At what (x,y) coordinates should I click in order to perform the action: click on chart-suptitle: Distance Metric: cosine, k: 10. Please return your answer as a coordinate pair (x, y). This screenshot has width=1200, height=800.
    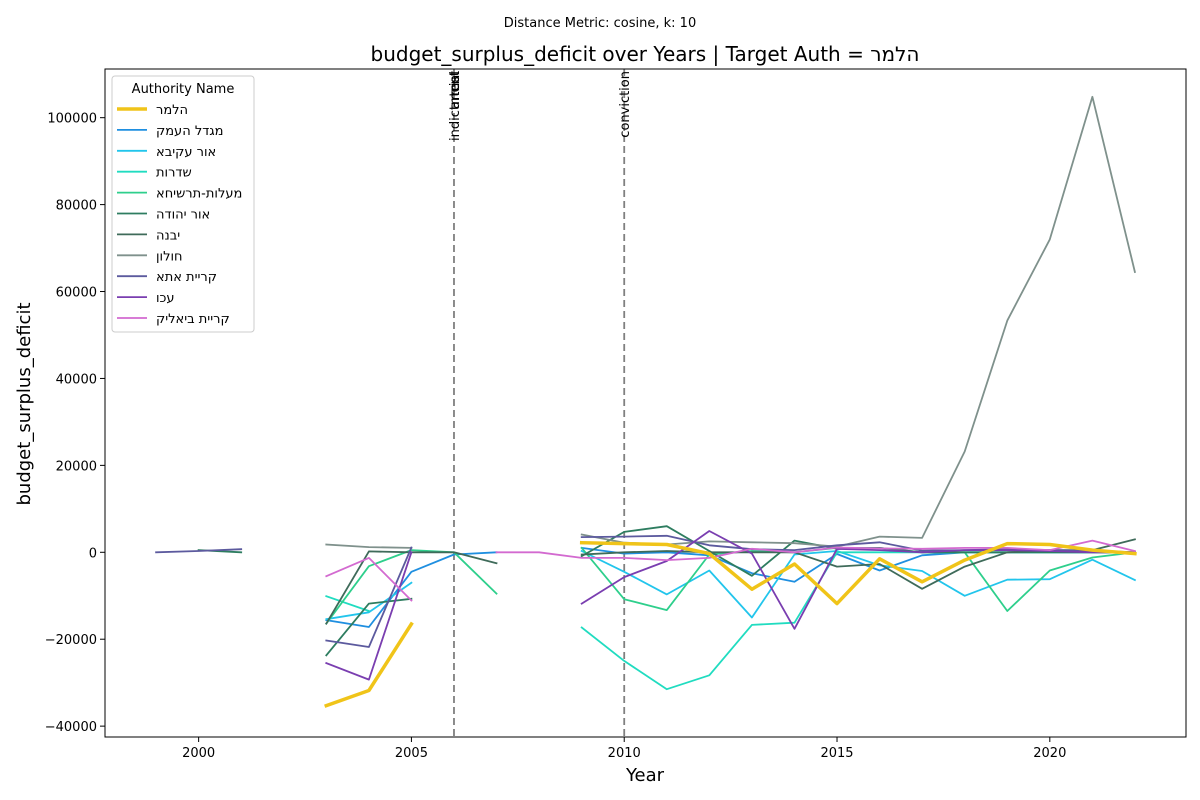
    Looking at the image, I should click on (600, 23).